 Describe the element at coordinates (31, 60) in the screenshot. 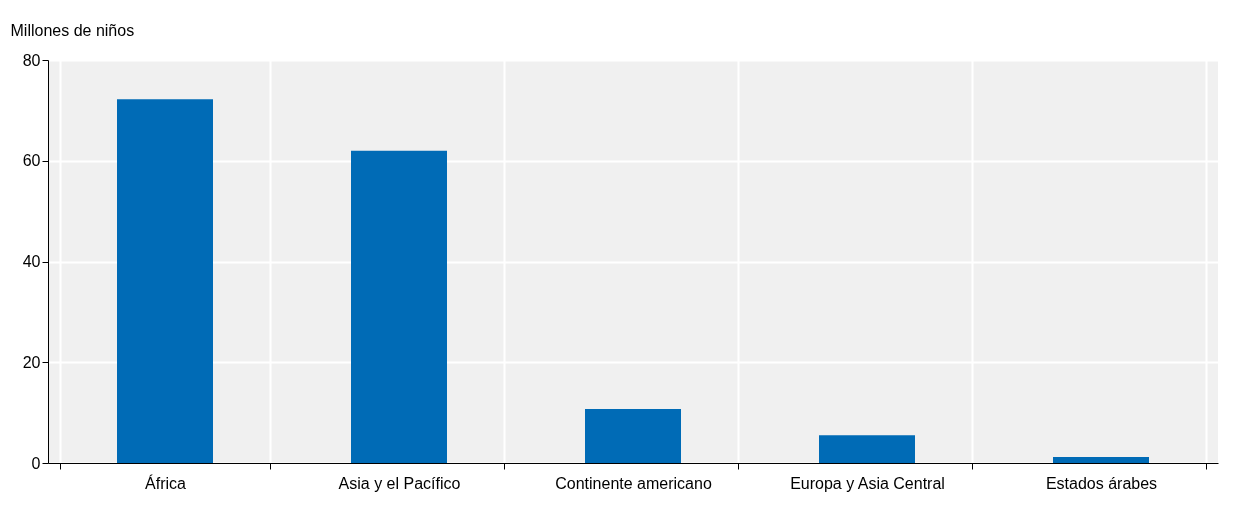

I see `y-tick-label: 80` at that location.